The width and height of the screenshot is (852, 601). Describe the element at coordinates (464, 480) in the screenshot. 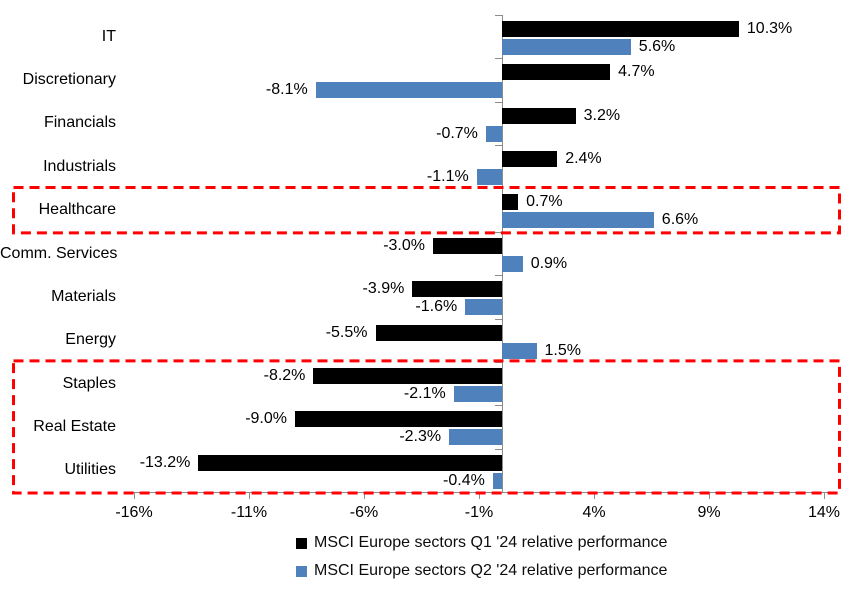

I see `data-label: -0.4%` at that location.